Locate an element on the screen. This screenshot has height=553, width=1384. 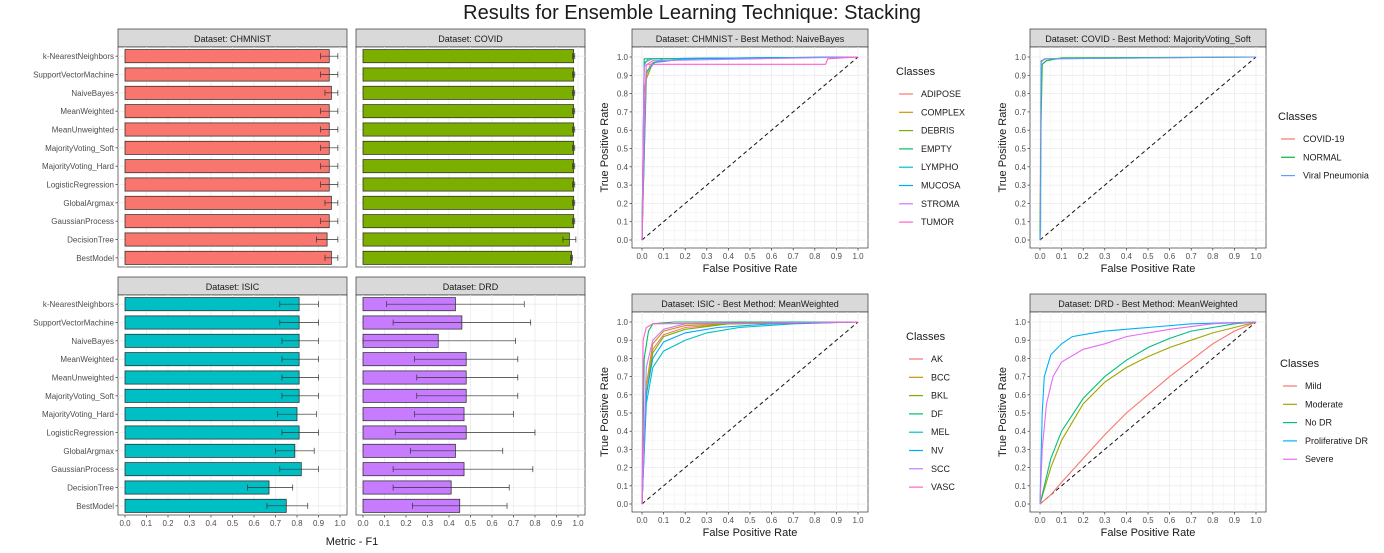
legend-entry: STROMA is located at coordinates (940, 204).